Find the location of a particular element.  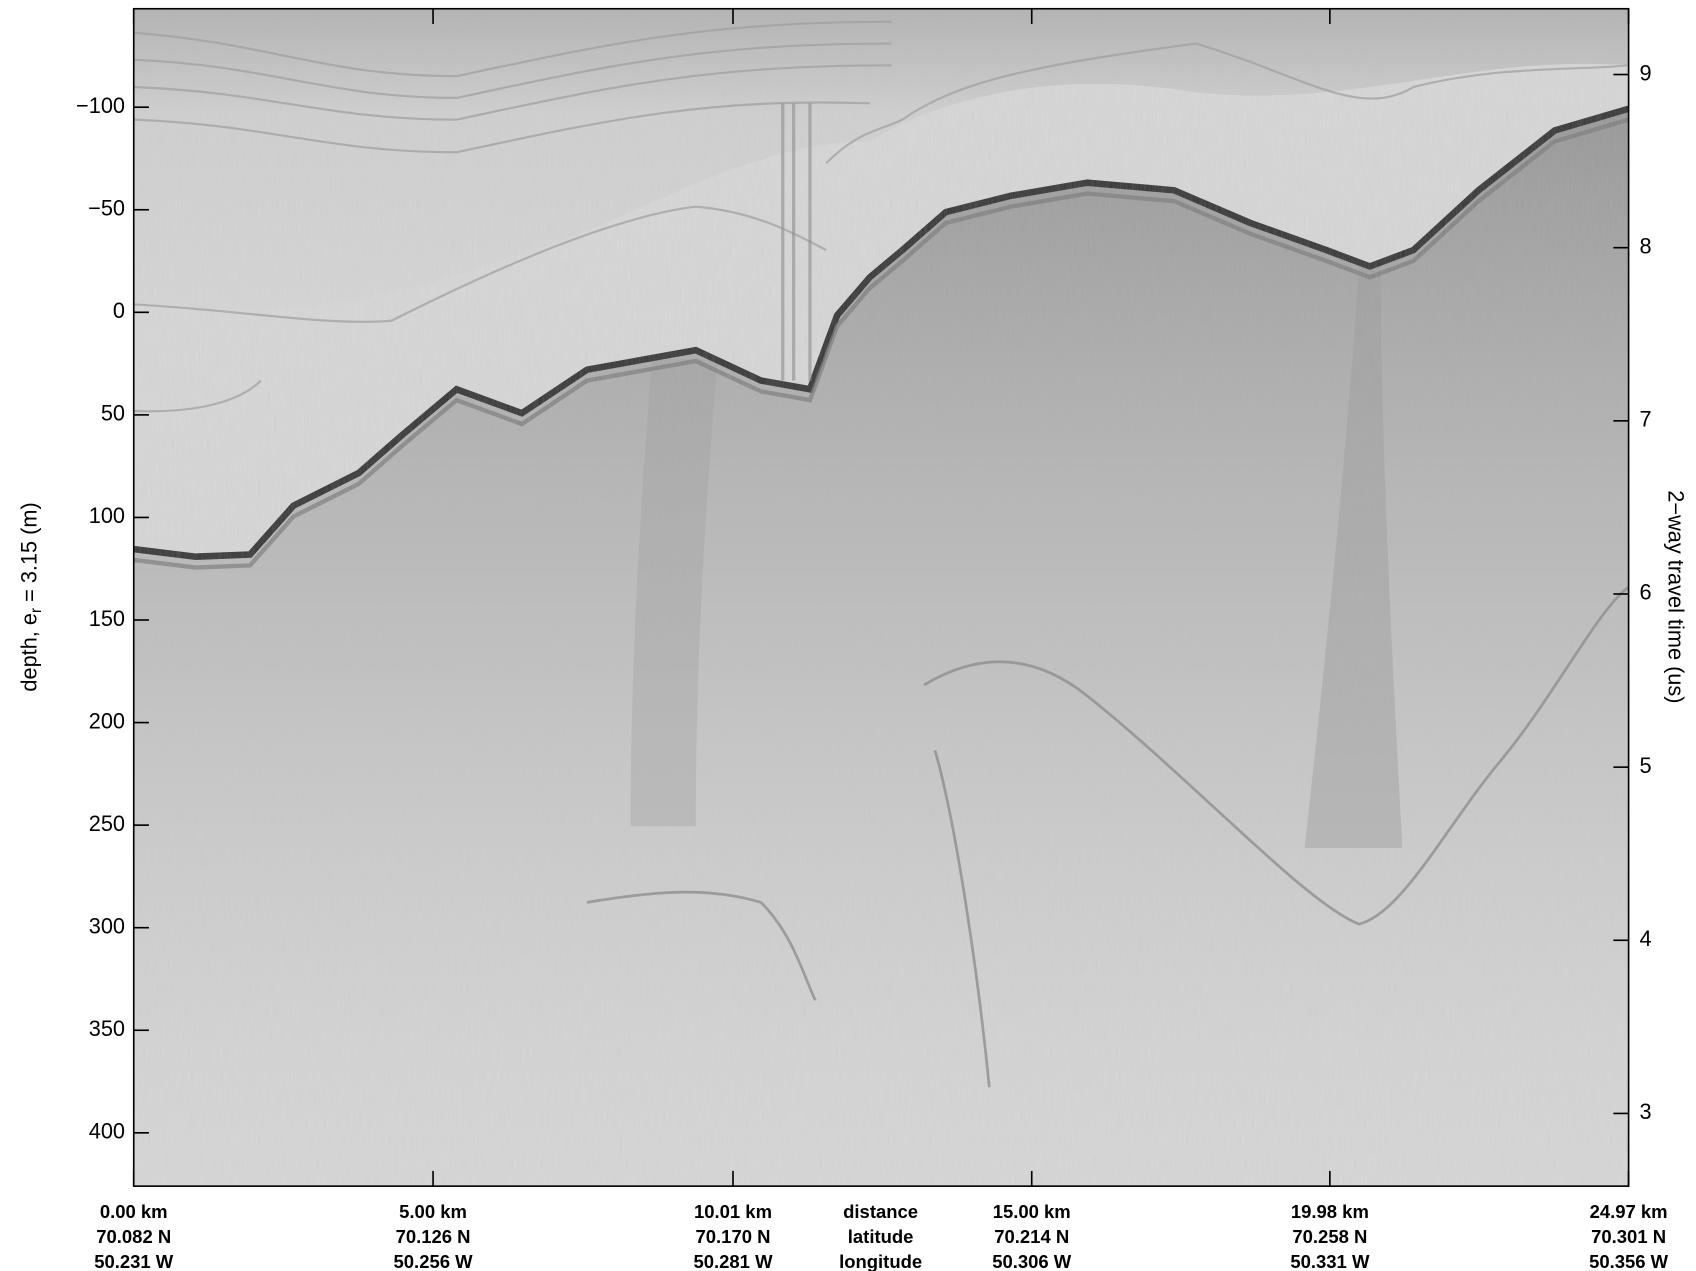

x-row-label: latitude is located at coordinates (881, 1236).